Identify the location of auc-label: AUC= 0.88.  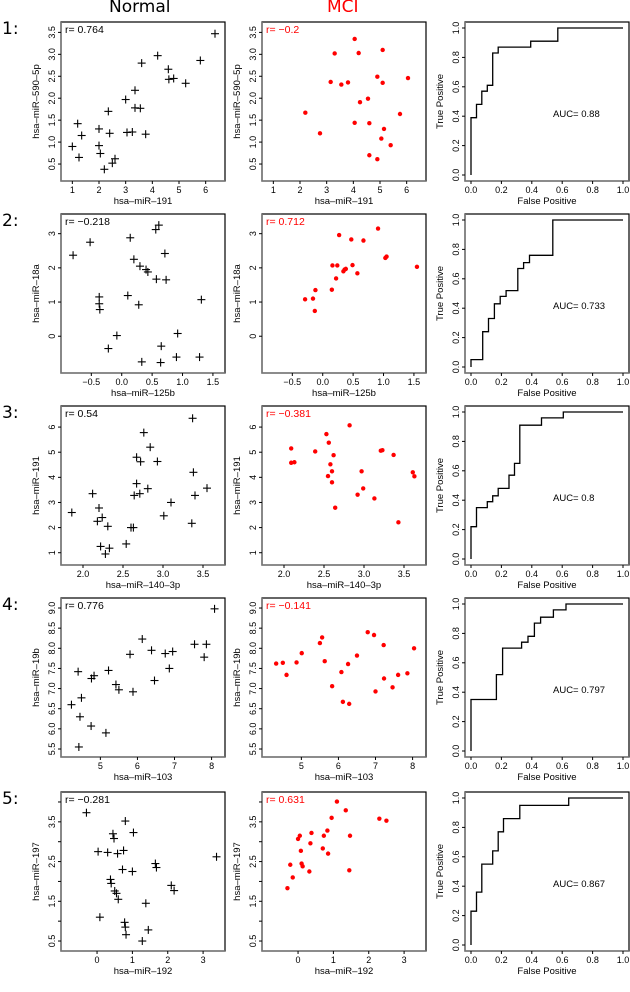
(576, 114).